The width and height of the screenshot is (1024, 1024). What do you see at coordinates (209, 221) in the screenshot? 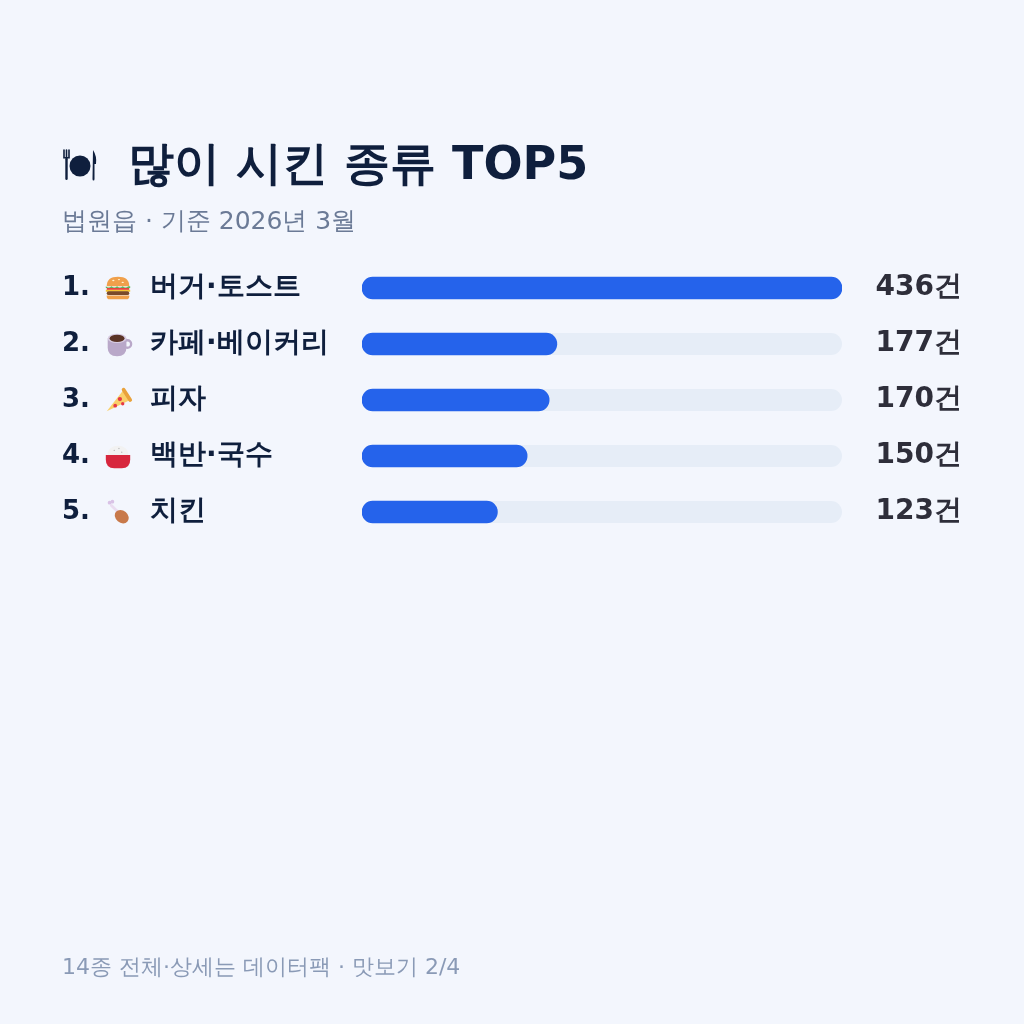
I see `chart-subtitle: 법원읍 · 기준 2026년 3월` at bounding box center [209, 221].